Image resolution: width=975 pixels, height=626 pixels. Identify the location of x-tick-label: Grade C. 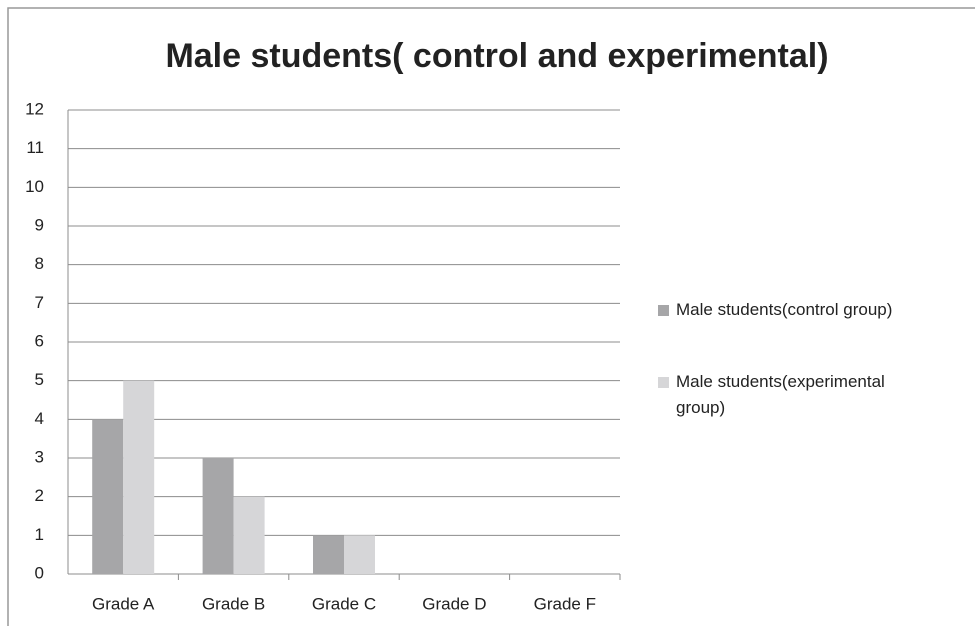
(344, 603).